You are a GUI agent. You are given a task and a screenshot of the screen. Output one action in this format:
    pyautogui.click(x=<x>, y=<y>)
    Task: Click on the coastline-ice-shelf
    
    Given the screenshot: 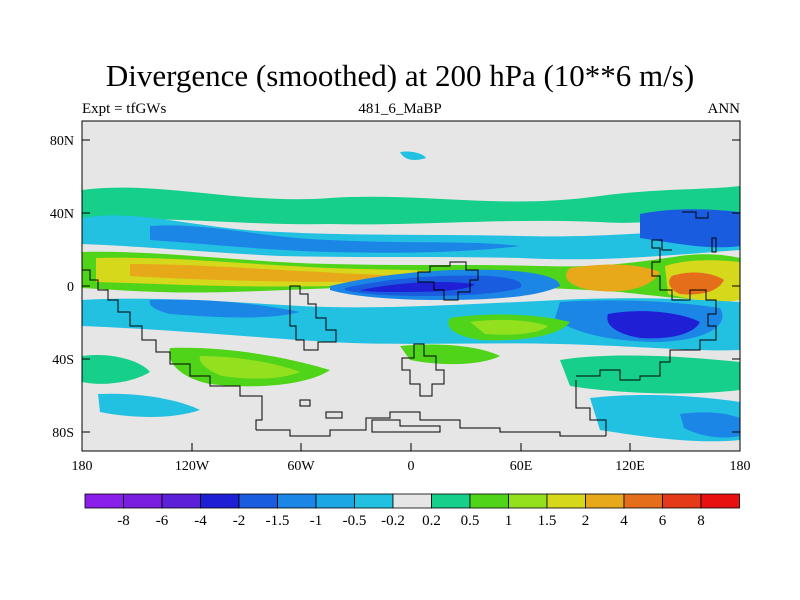 What is the action you would take?
    pyautogui.click(x=406, y=426)
    